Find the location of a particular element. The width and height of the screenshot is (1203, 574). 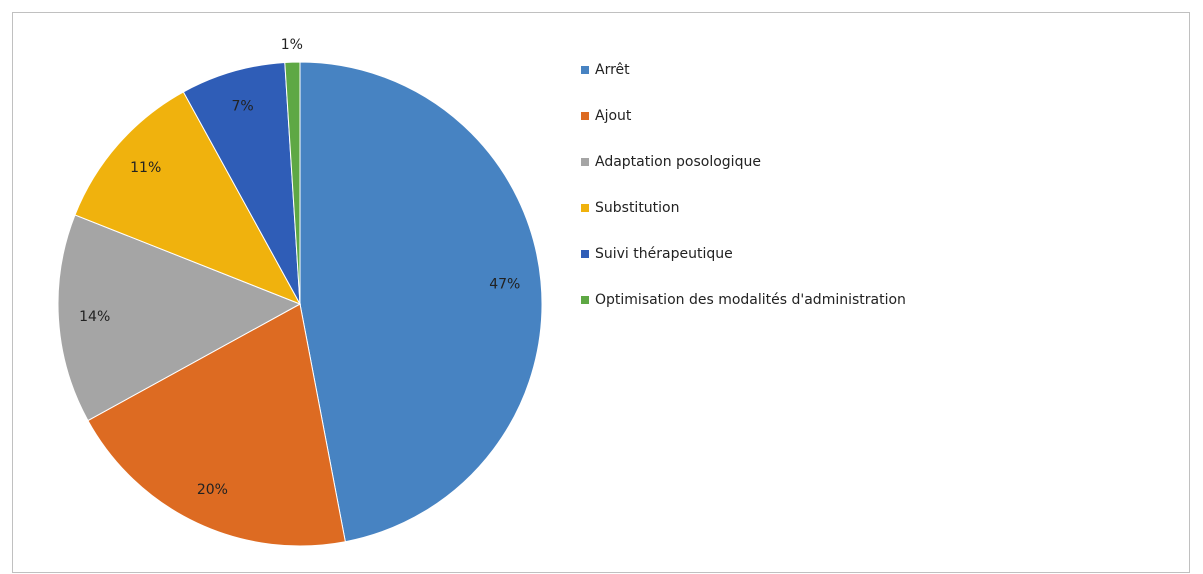

data-label: 47% is located at coordinates (504, 285).